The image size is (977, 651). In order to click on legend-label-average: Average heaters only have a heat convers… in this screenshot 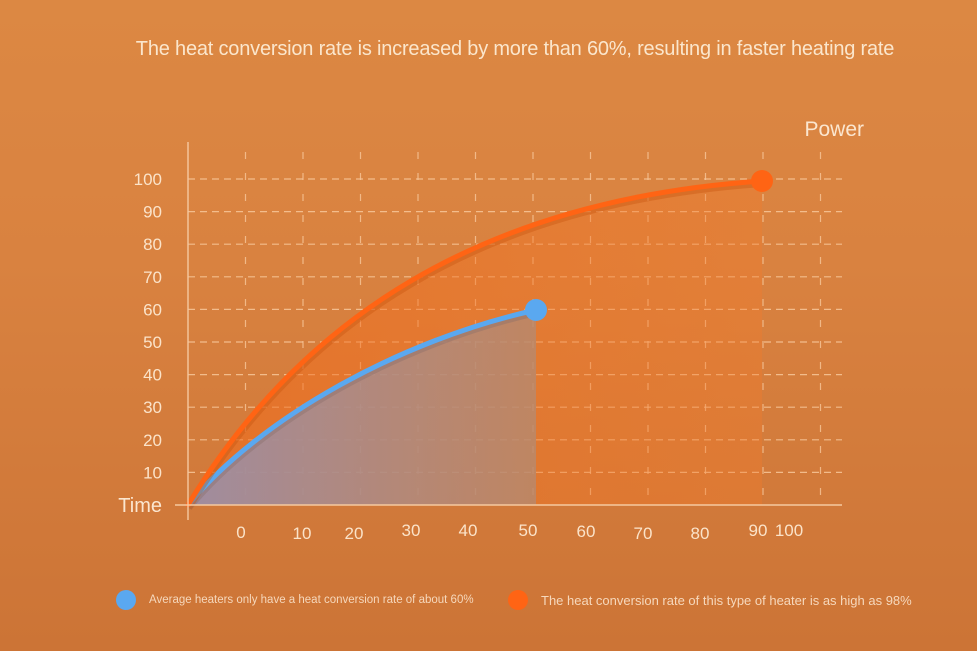, I will do `click(311, 600)`.